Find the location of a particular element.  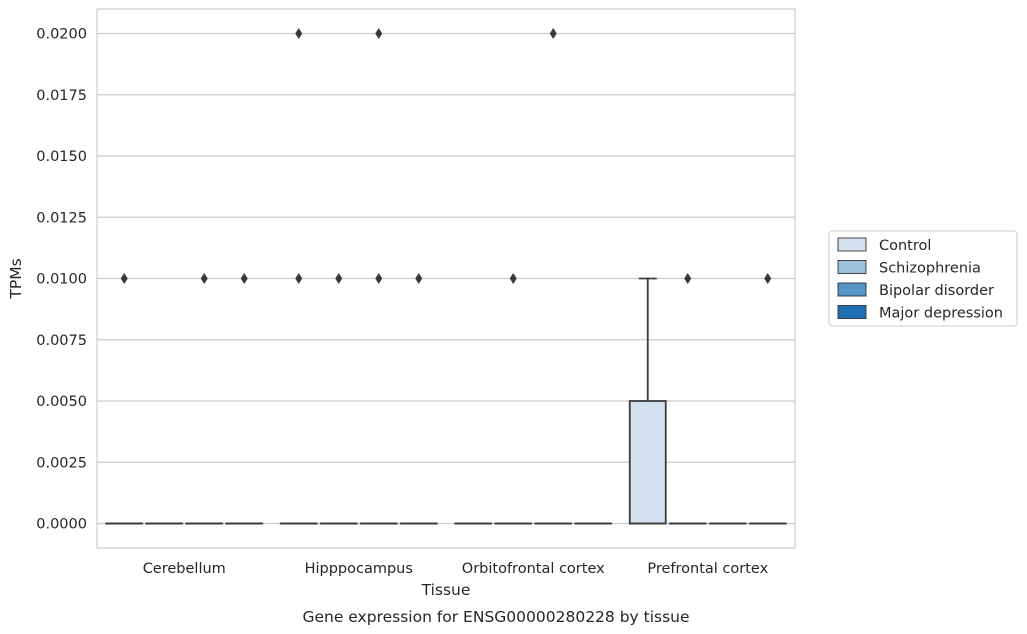

box is located at coordinates (647, 462).